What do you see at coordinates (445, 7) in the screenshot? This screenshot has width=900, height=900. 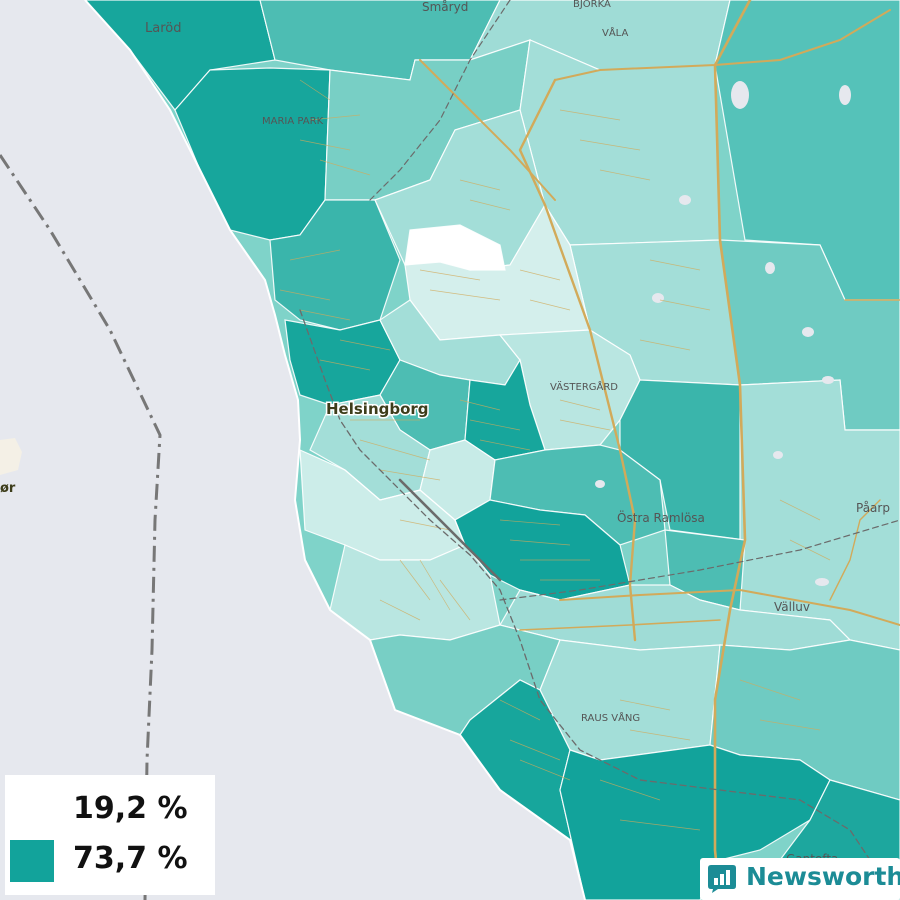 I see `place-smaryd: Småryd` at bounding box center [445, 7].